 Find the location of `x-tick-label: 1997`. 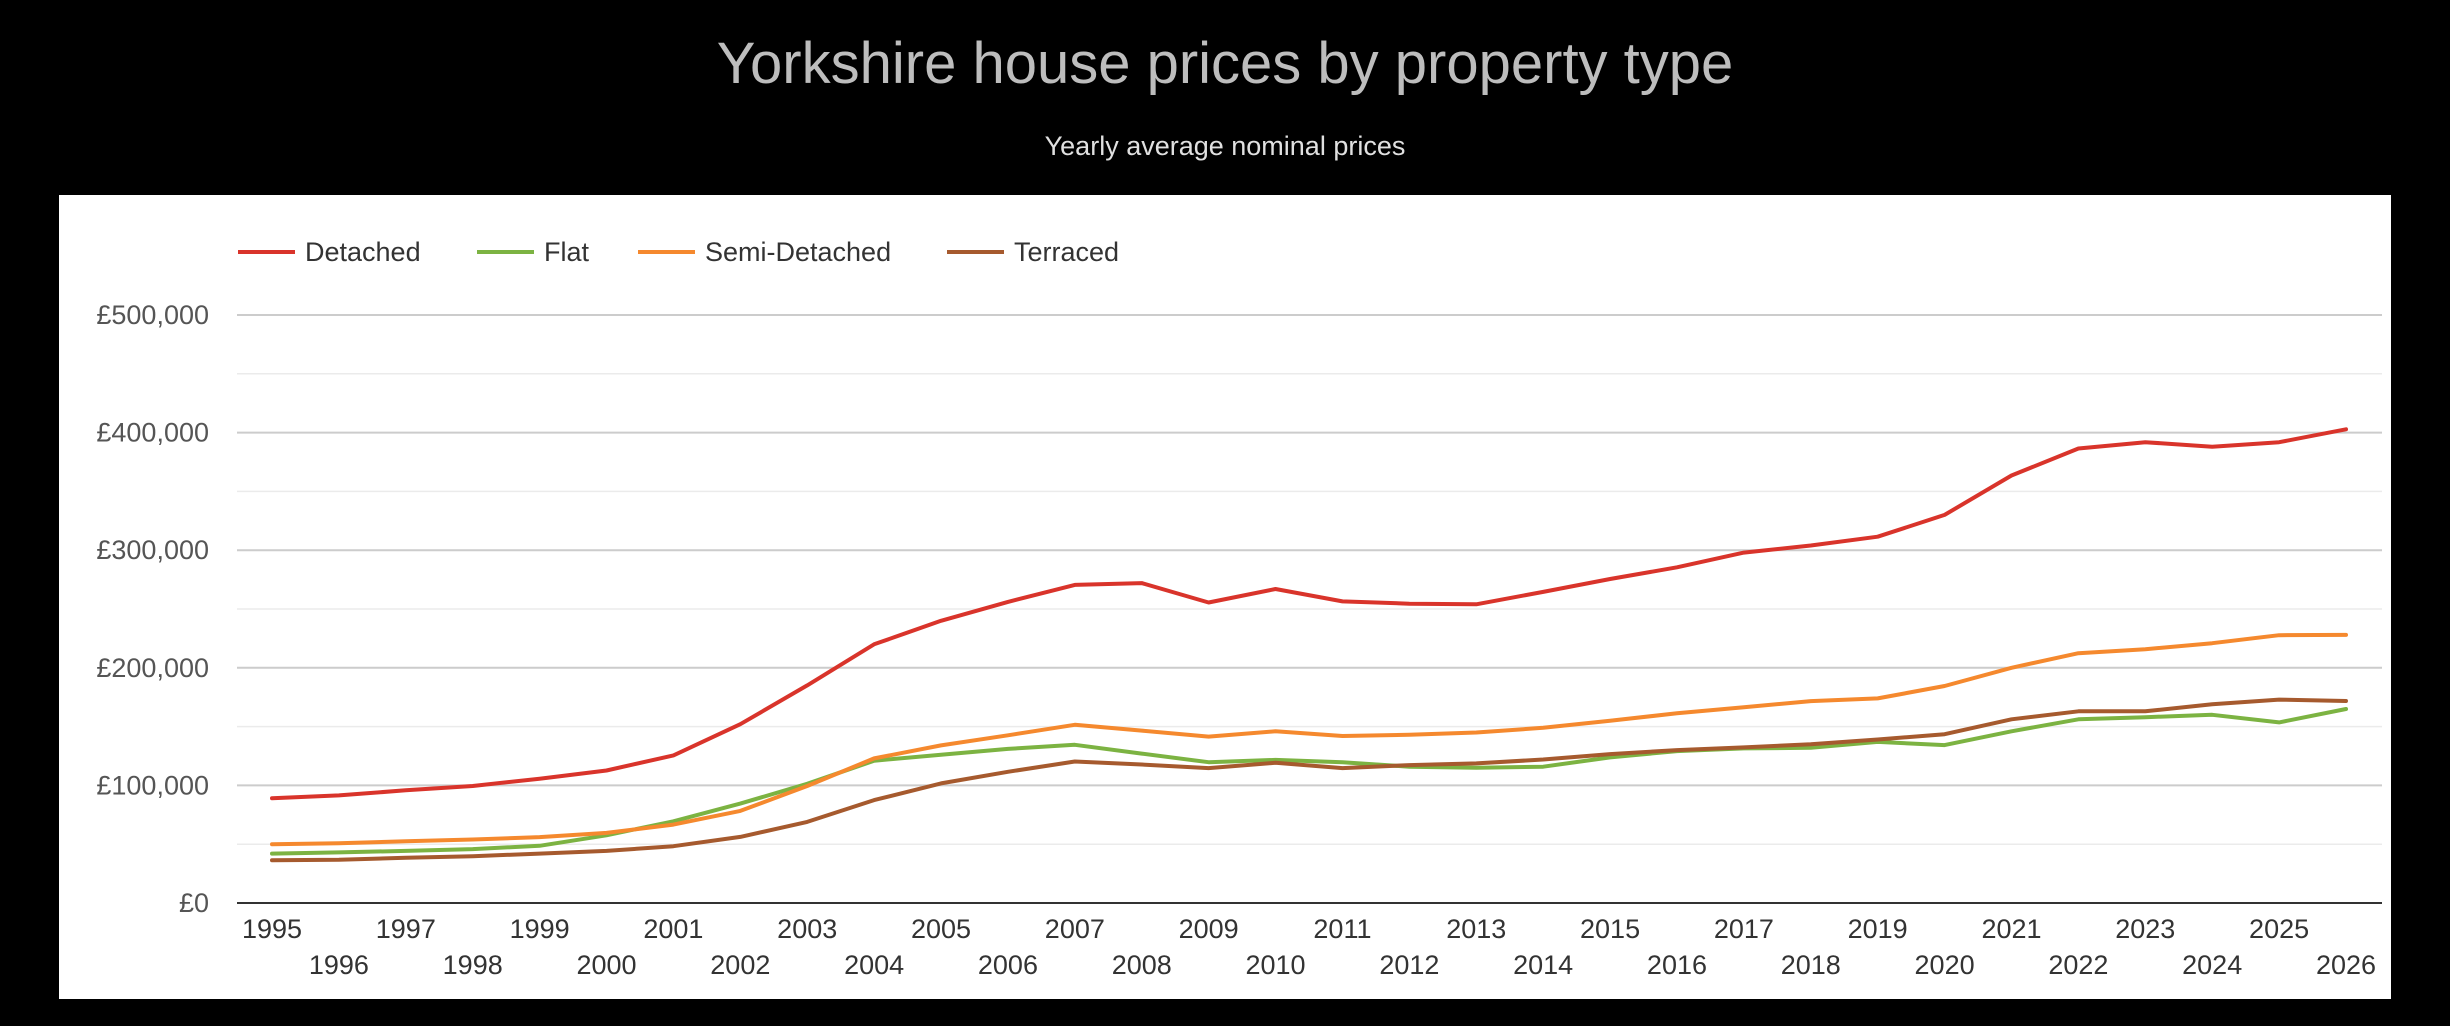

x-tick-label: 1997 is located at coordinates (406, 929).